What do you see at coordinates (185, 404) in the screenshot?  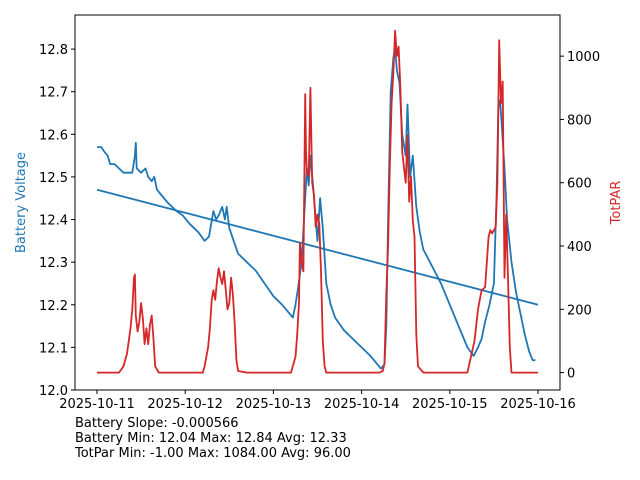 I see `x-tick-label: 2025-10-12` at bounding box center [185, 404].